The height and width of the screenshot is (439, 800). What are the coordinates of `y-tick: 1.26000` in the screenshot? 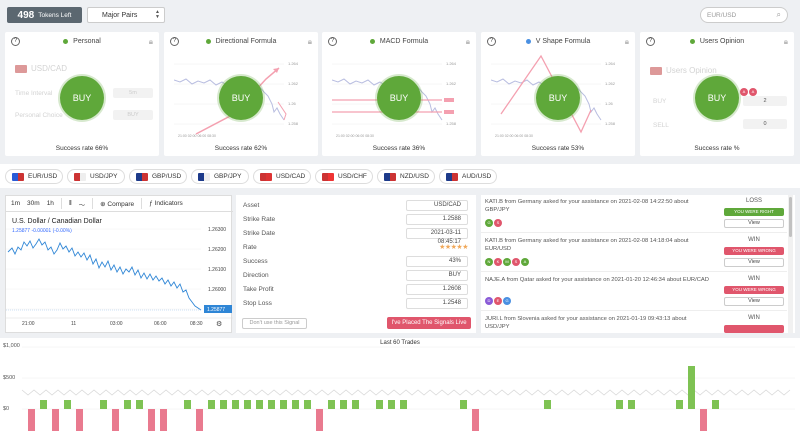 It's located at (217, 290).